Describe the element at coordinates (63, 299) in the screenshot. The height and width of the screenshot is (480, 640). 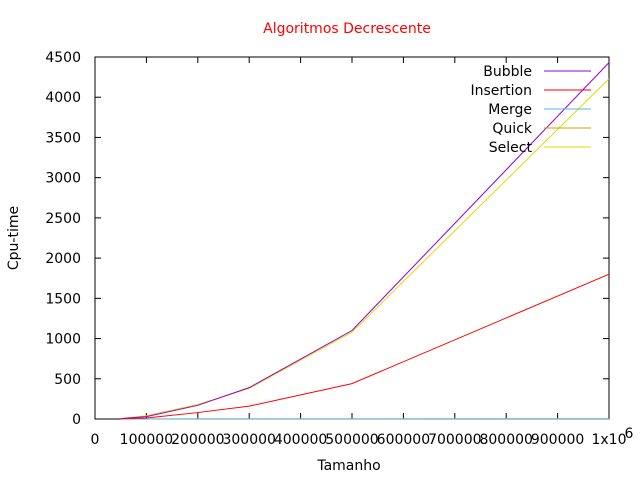
I see `y-tick-label: 1500` at that location.